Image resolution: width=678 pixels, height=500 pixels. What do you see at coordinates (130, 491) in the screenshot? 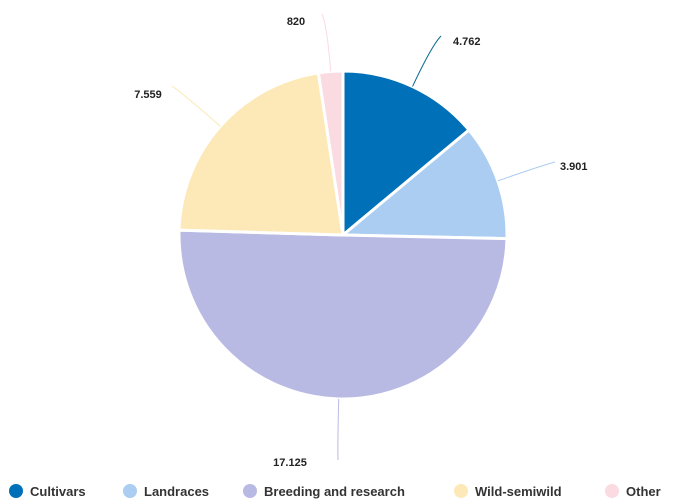
I see `legend-marker-landraces` at bounding box center [130, 491].